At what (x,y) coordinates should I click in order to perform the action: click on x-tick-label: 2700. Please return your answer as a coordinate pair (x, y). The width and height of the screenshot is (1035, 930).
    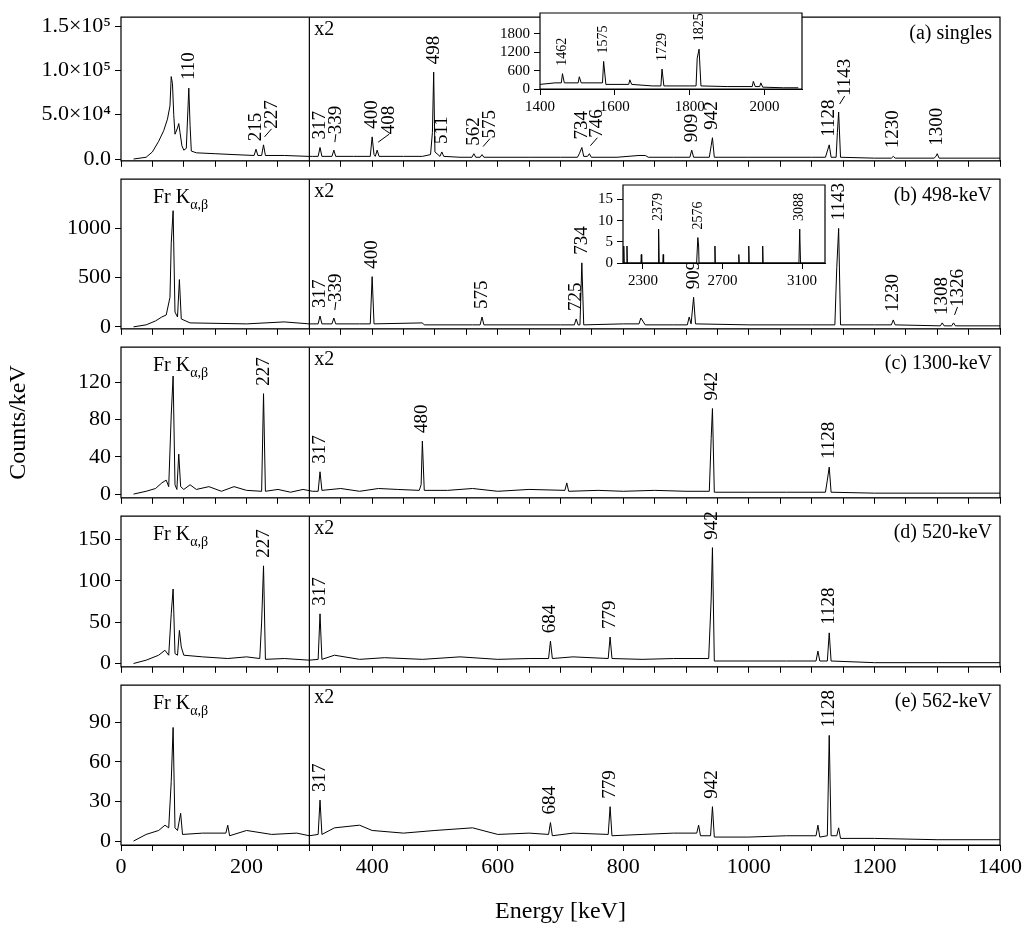
    Looking at the image, I should click on (722, 279).